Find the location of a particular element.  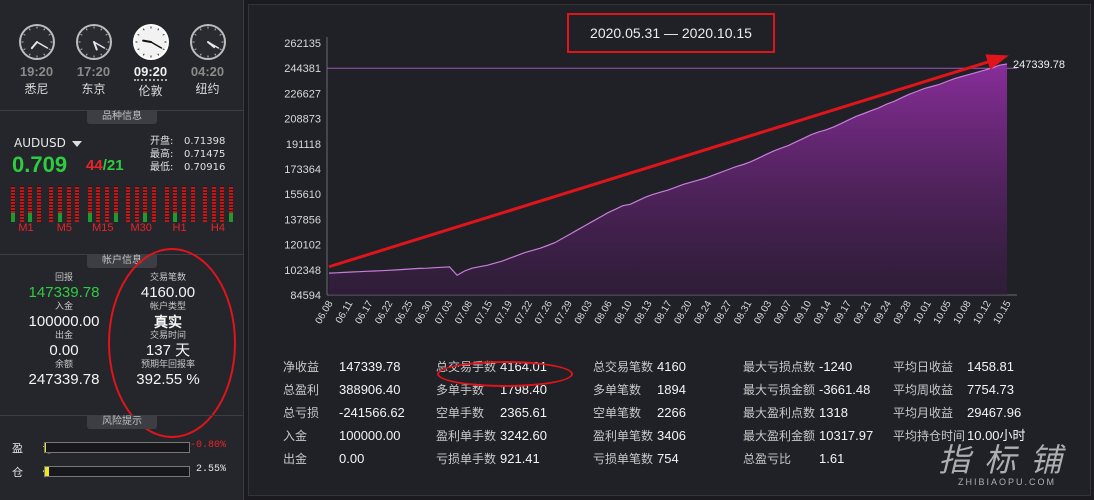

stat-key: 盈利单手数 is located at coordinates (466, 436).